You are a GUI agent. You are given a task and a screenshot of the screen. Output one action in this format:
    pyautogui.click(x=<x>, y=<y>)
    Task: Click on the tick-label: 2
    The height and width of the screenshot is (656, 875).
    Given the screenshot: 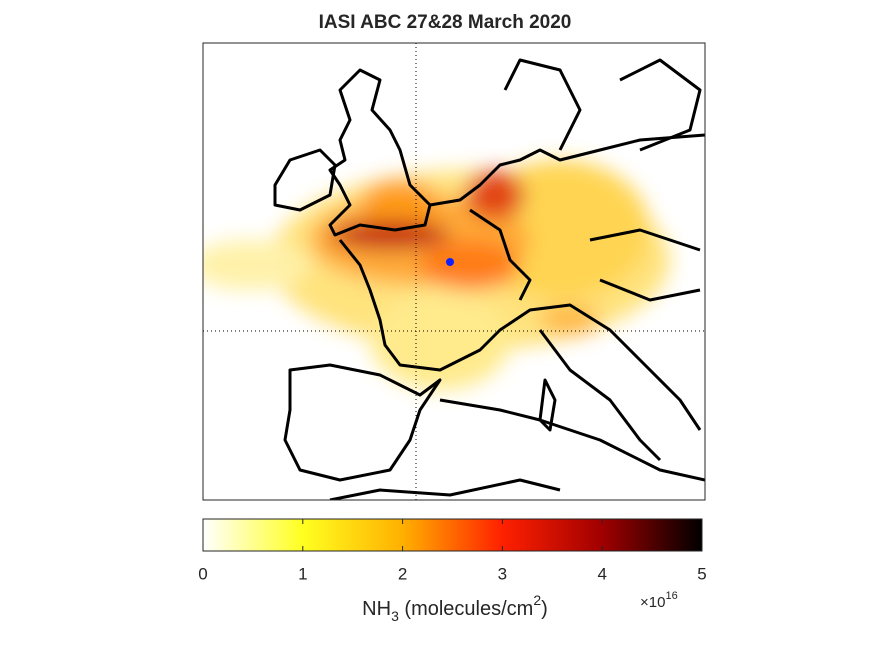 What is the action you would take?
    pyautogui.click(x=402, y=573)
    